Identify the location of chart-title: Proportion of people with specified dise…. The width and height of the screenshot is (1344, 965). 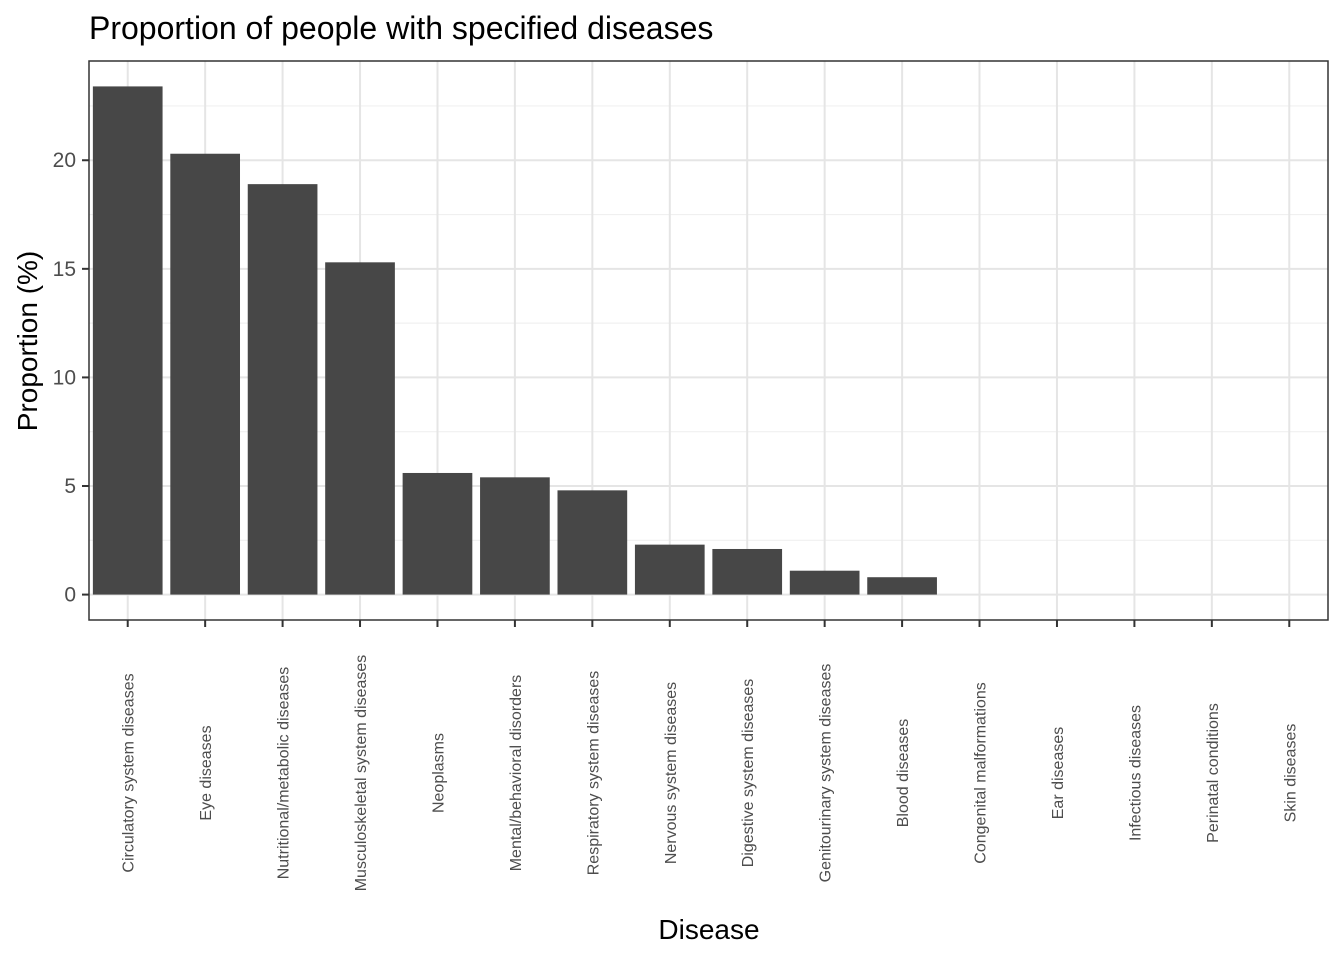
(401, 28).